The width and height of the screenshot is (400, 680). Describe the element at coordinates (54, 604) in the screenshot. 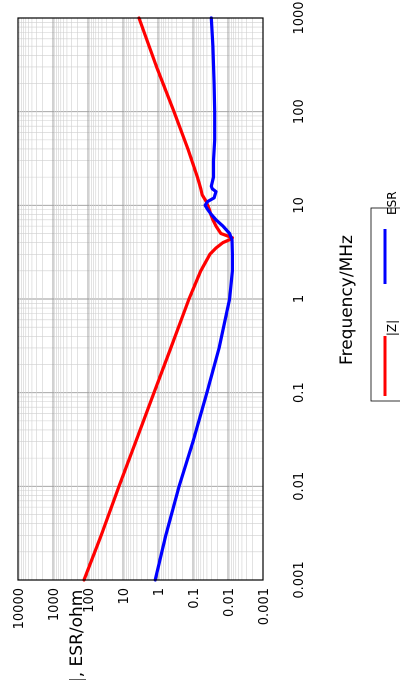

I see `y-tick-label: 1000` at that location.